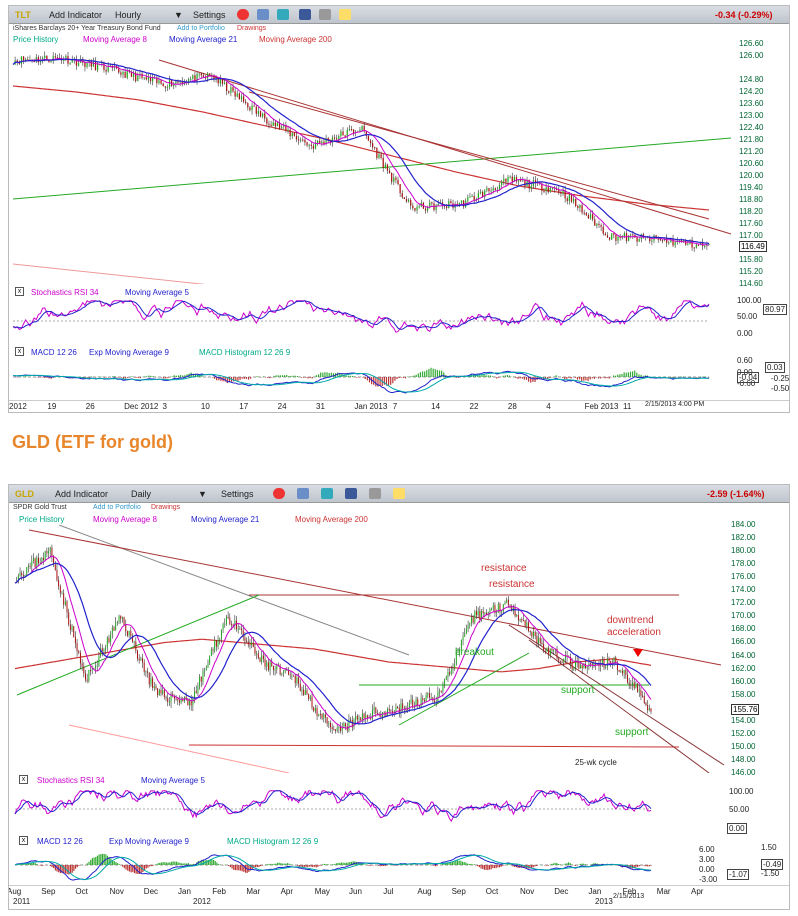  What do you see at coordinates (252, 28) in the screenshot?
I see `drawings-link: Drawings` at bounding box center [252, 28].